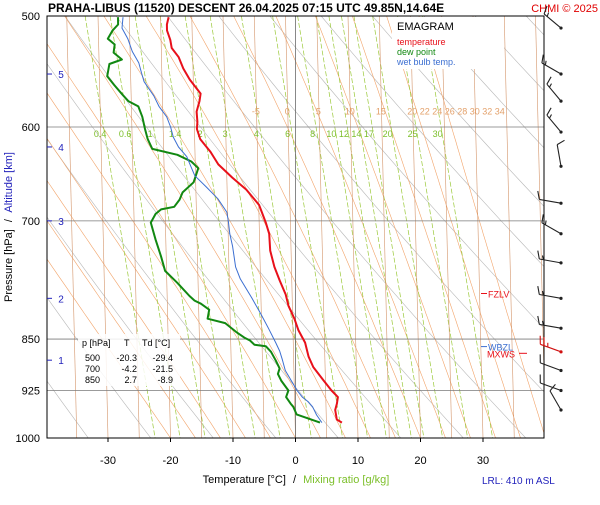  I want to click on mixing-ratio-label: 3, so click(225, 134).